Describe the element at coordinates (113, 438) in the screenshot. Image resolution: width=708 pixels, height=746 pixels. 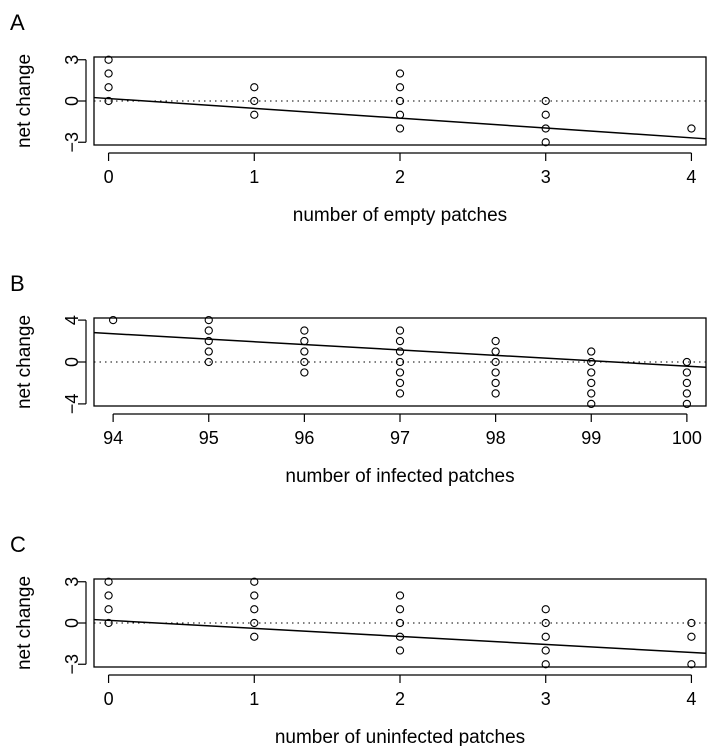
I see `x-tick-label: 94` at that location.